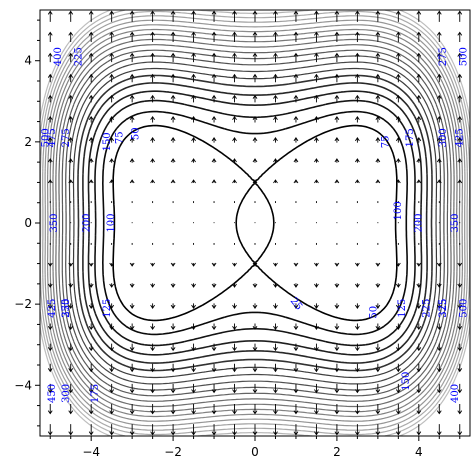  I want to click on x-tick-label: −2, so click(173, 452).